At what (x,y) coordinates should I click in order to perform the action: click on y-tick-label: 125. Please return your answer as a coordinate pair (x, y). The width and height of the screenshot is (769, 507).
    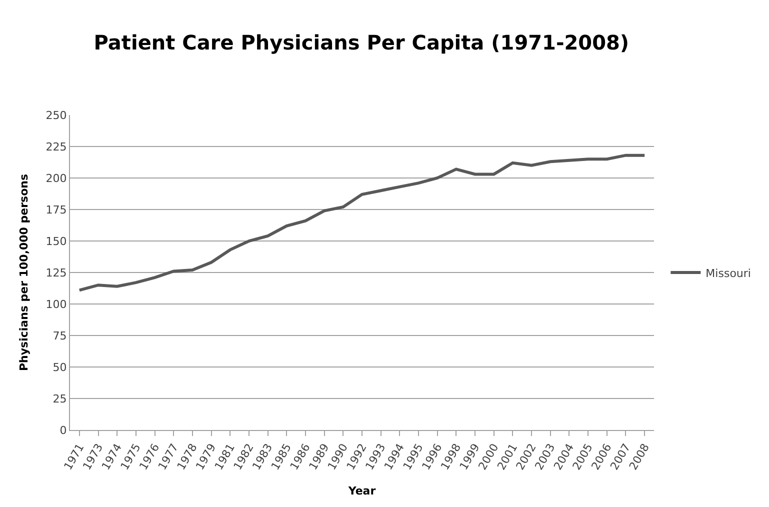
    Looking at the image, I should click on (56, 273).